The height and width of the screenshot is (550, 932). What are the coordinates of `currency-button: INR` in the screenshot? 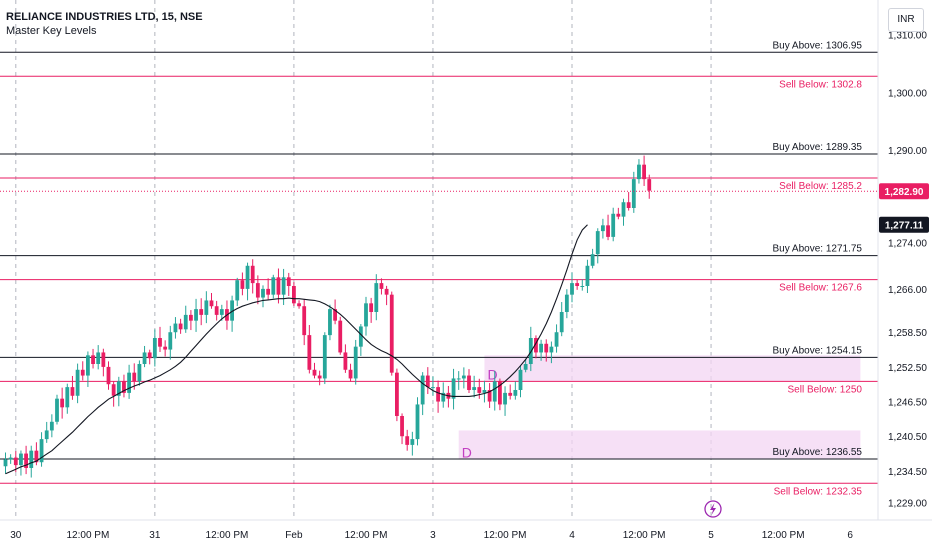 It's located at (906, 20).